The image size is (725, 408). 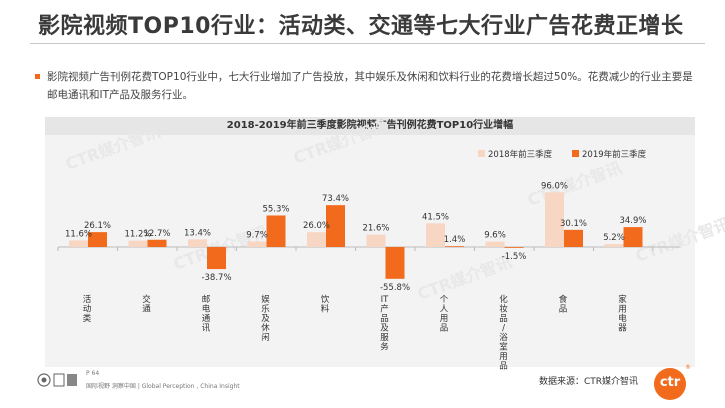 I want to click on ctr-logo: ctr, so click(x=670, y=384).